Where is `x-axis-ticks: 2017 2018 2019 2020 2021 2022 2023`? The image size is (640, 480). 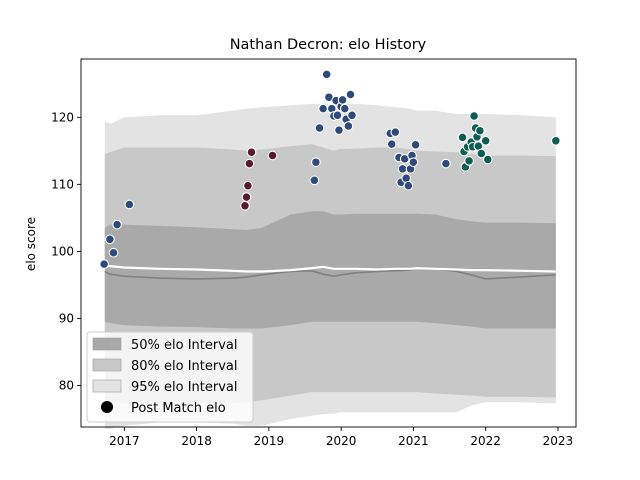
x-axis-ticks: 2017 2018 2019 2020 2021 2022 2023 is located at coordinates (341, 437).